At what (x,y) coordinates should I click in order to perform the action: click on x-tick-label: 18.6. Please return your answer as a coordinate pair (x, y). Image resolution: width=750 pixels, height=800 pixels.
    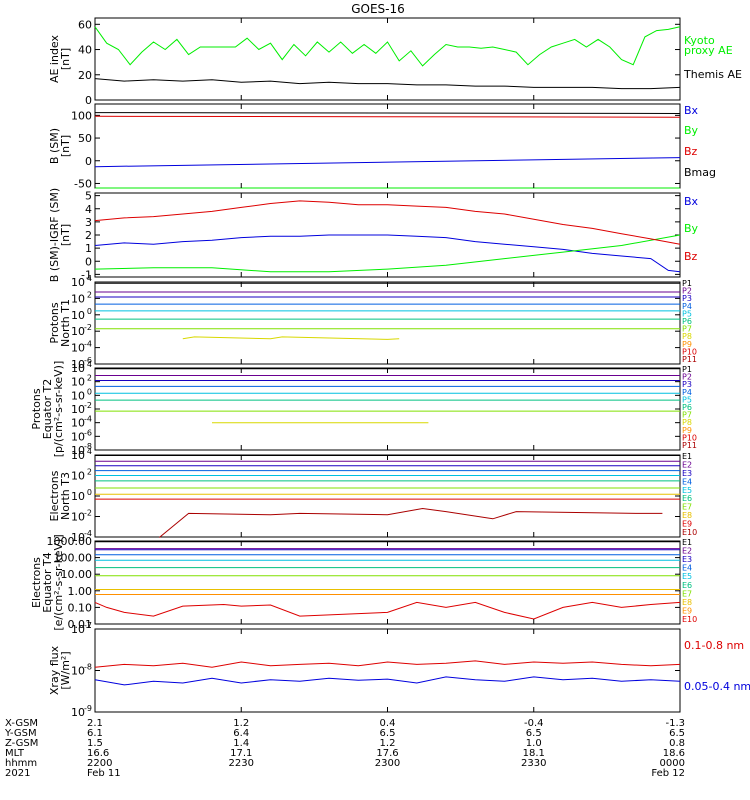
    Looking at the image, I should click on (674, 753).